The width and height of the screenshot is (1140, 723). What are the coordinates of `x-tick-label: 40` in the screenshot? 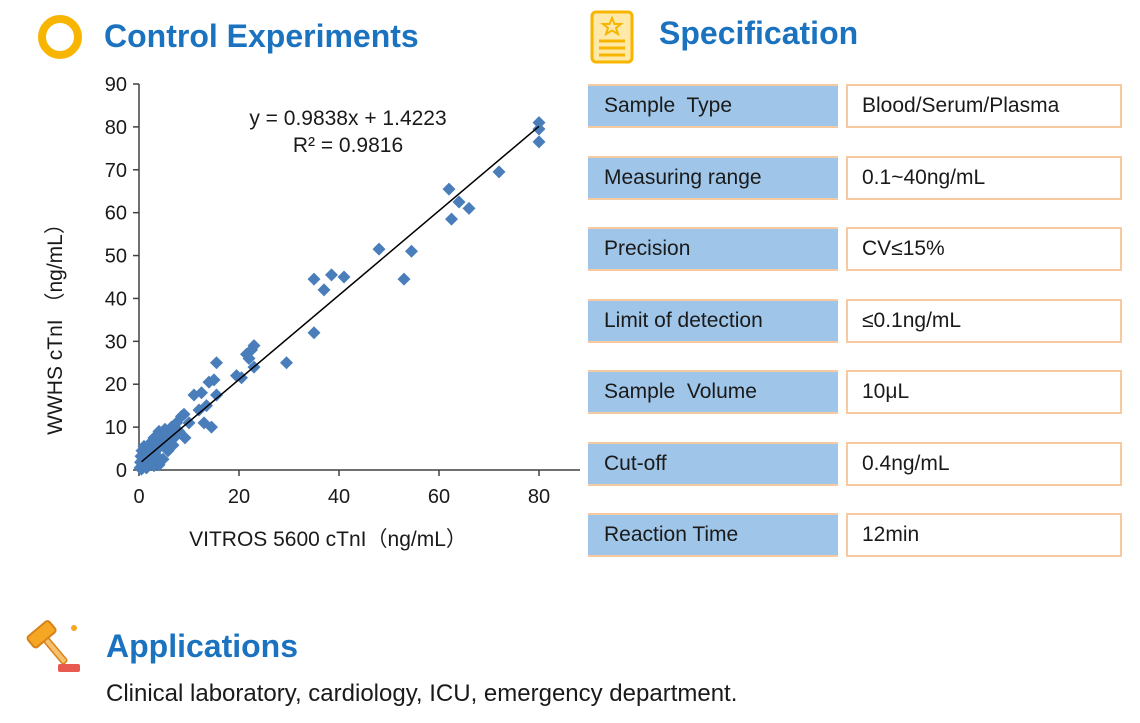 It's located at (339, 497).